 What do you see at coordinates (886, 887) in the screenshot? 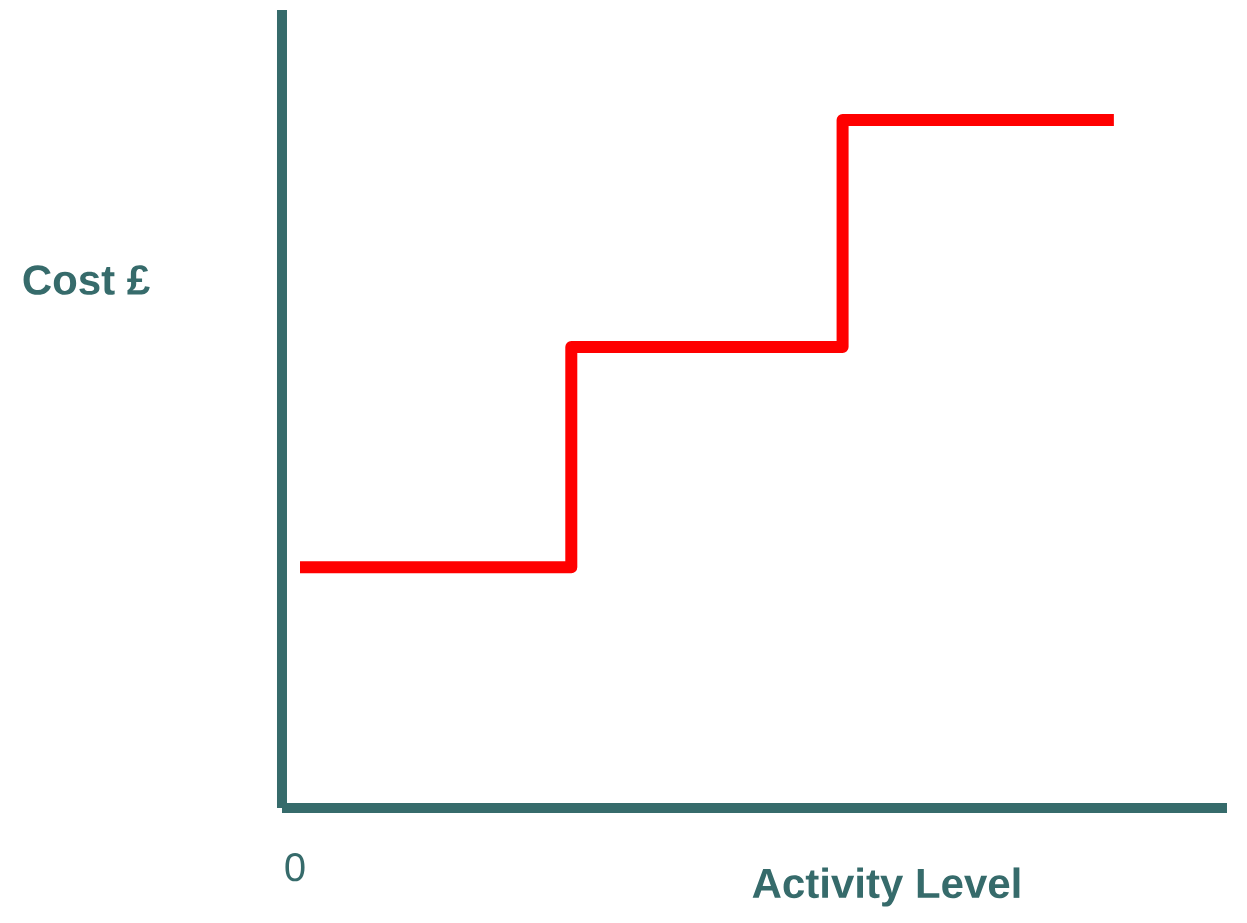
I see `x-axis-title: Activity Level` at bounding box center [886, 887].